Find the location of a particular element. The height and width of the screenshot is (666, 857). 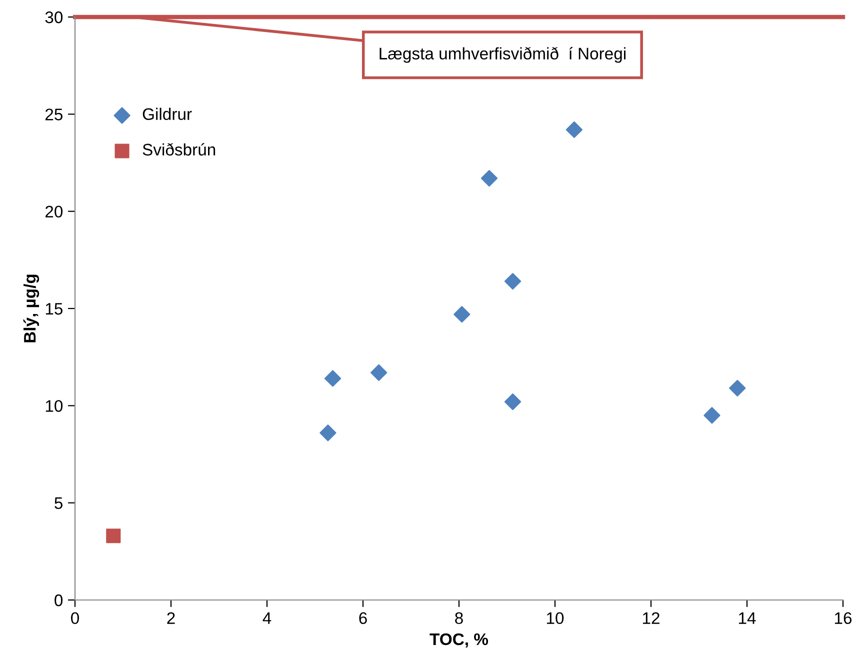

annotation: Lægsta umhverfisviðmið í Noregi is located at coordinates (503, 55).